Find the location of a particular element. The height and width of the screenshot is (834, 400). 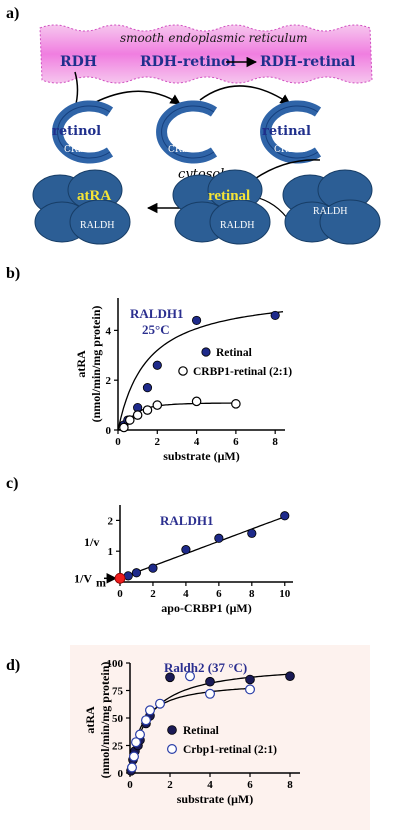

y-tick-label: 50 is located at coordinates (118, 719).